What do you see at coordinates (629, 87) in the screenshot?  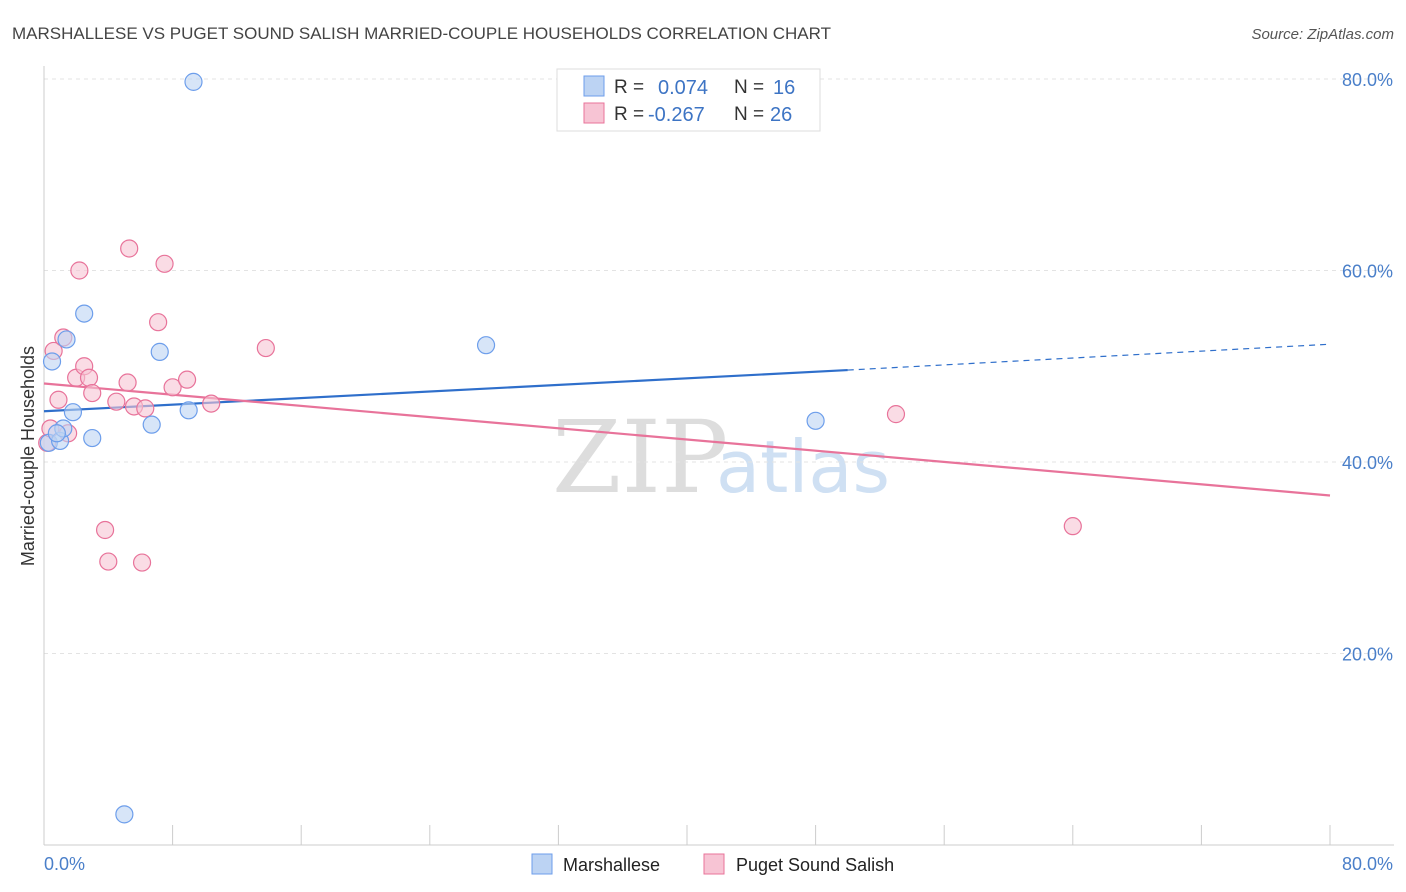 I see `legend-r-label-1: R =` at bounding box center [629, 87].